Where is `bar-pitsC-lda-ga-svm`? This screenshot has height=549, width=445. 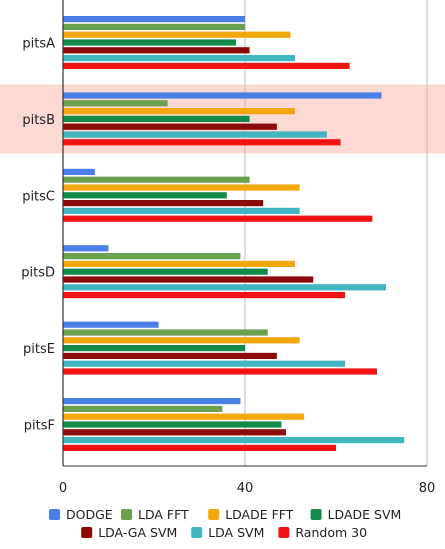
bar-pitsC-lda-ga-svm is located at coordinates (163, 203).